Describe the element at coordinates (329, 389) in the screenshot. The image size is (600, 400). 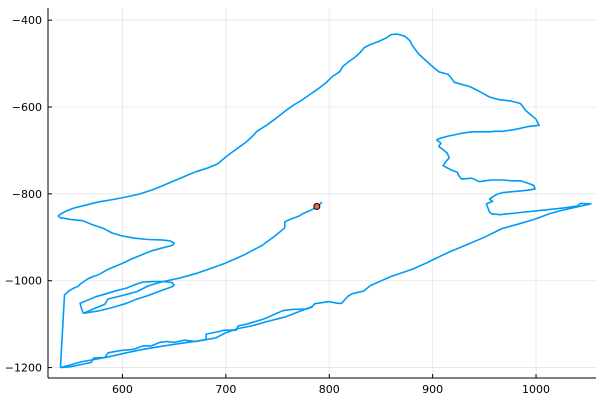
I see `x-tick-label: 800` at that location.